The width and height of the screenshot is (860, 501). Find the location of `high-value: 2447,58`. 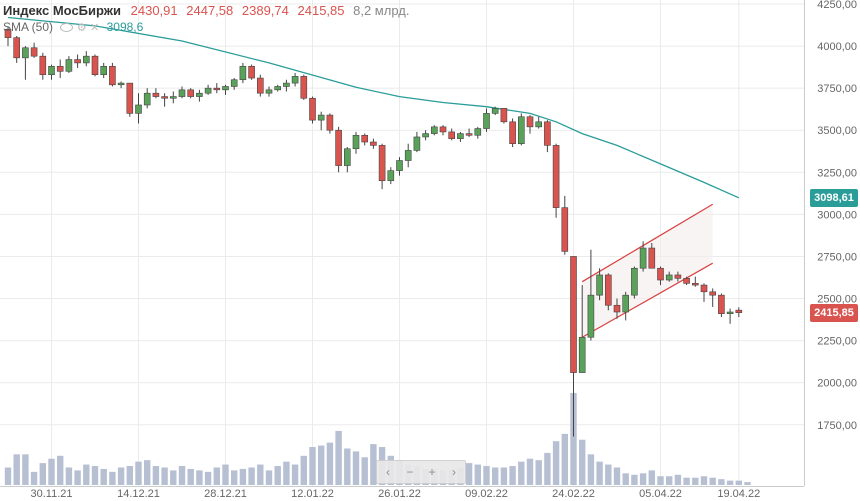

high-value: 2447,58 is located at coordinates (210, 10).